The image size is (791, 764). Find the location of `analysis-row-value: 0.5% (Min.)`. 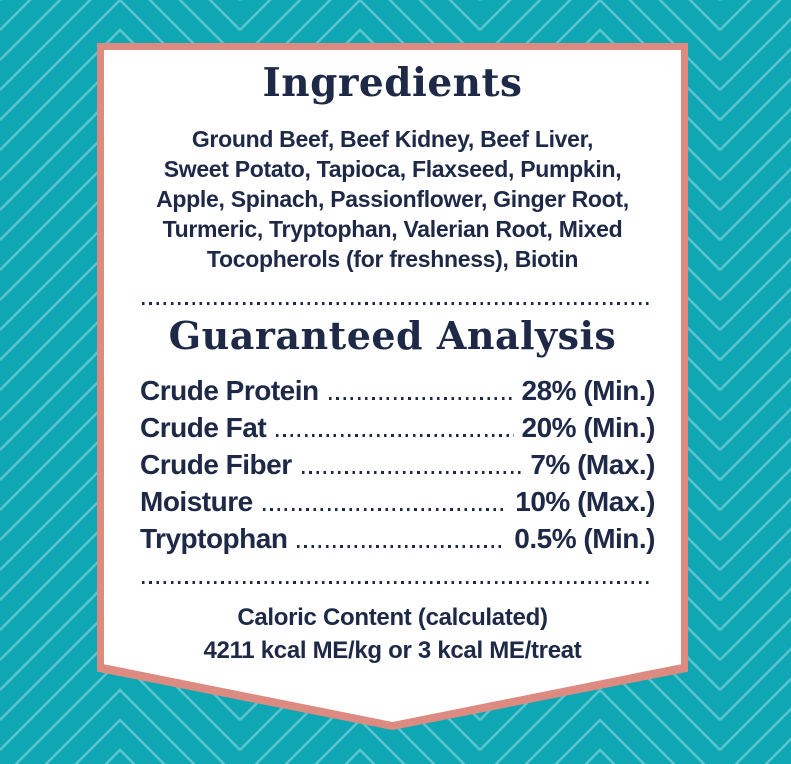

analysis-row-value: 0.5% (Min.) is located at coordinates (584, 538).